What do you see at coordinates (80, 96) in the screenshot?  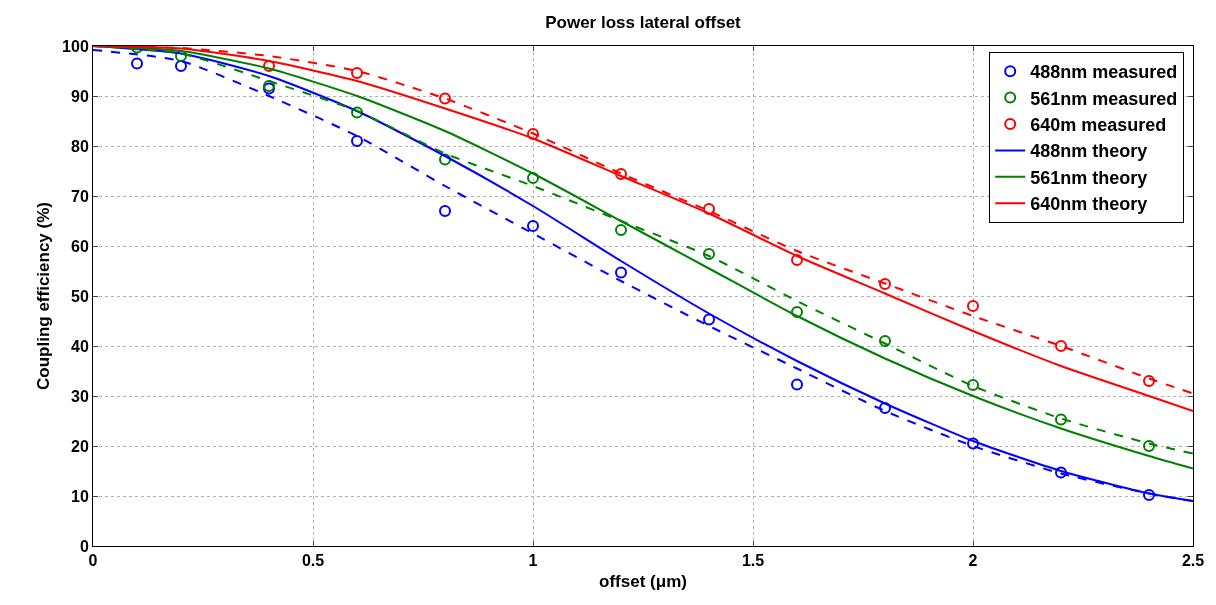 I see `y-tick-label: 90` at bounding box center [80, 96].